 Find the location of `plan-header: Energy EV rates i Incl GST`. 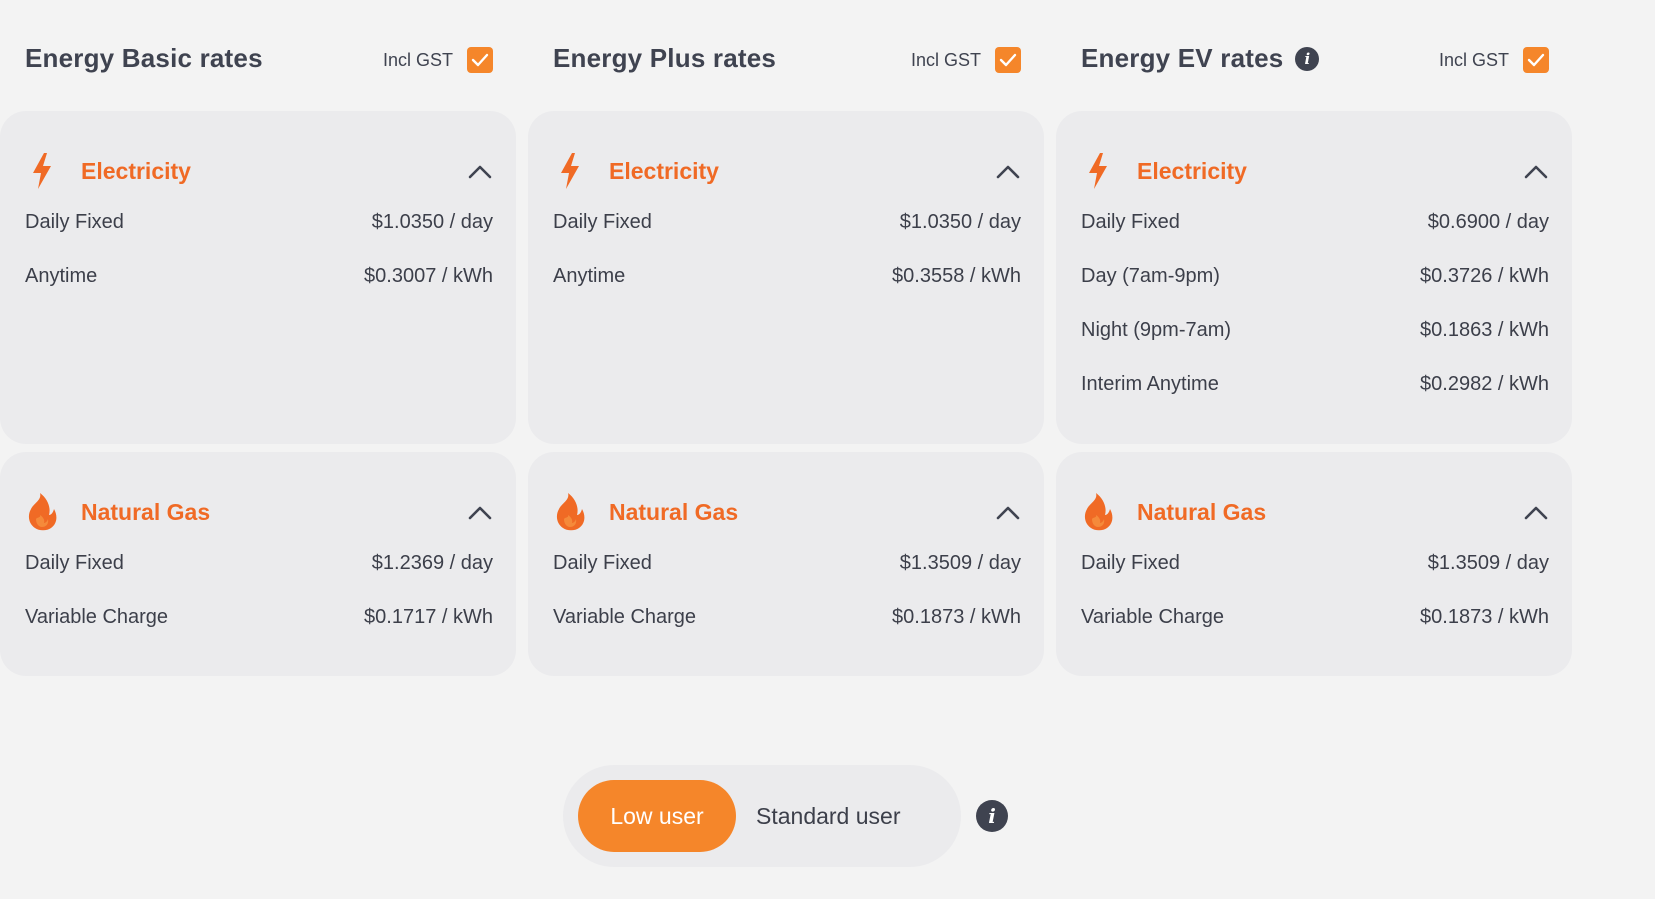

plan-header: Energy EV rates i Incl GST is located at coordinates (1314, 55).